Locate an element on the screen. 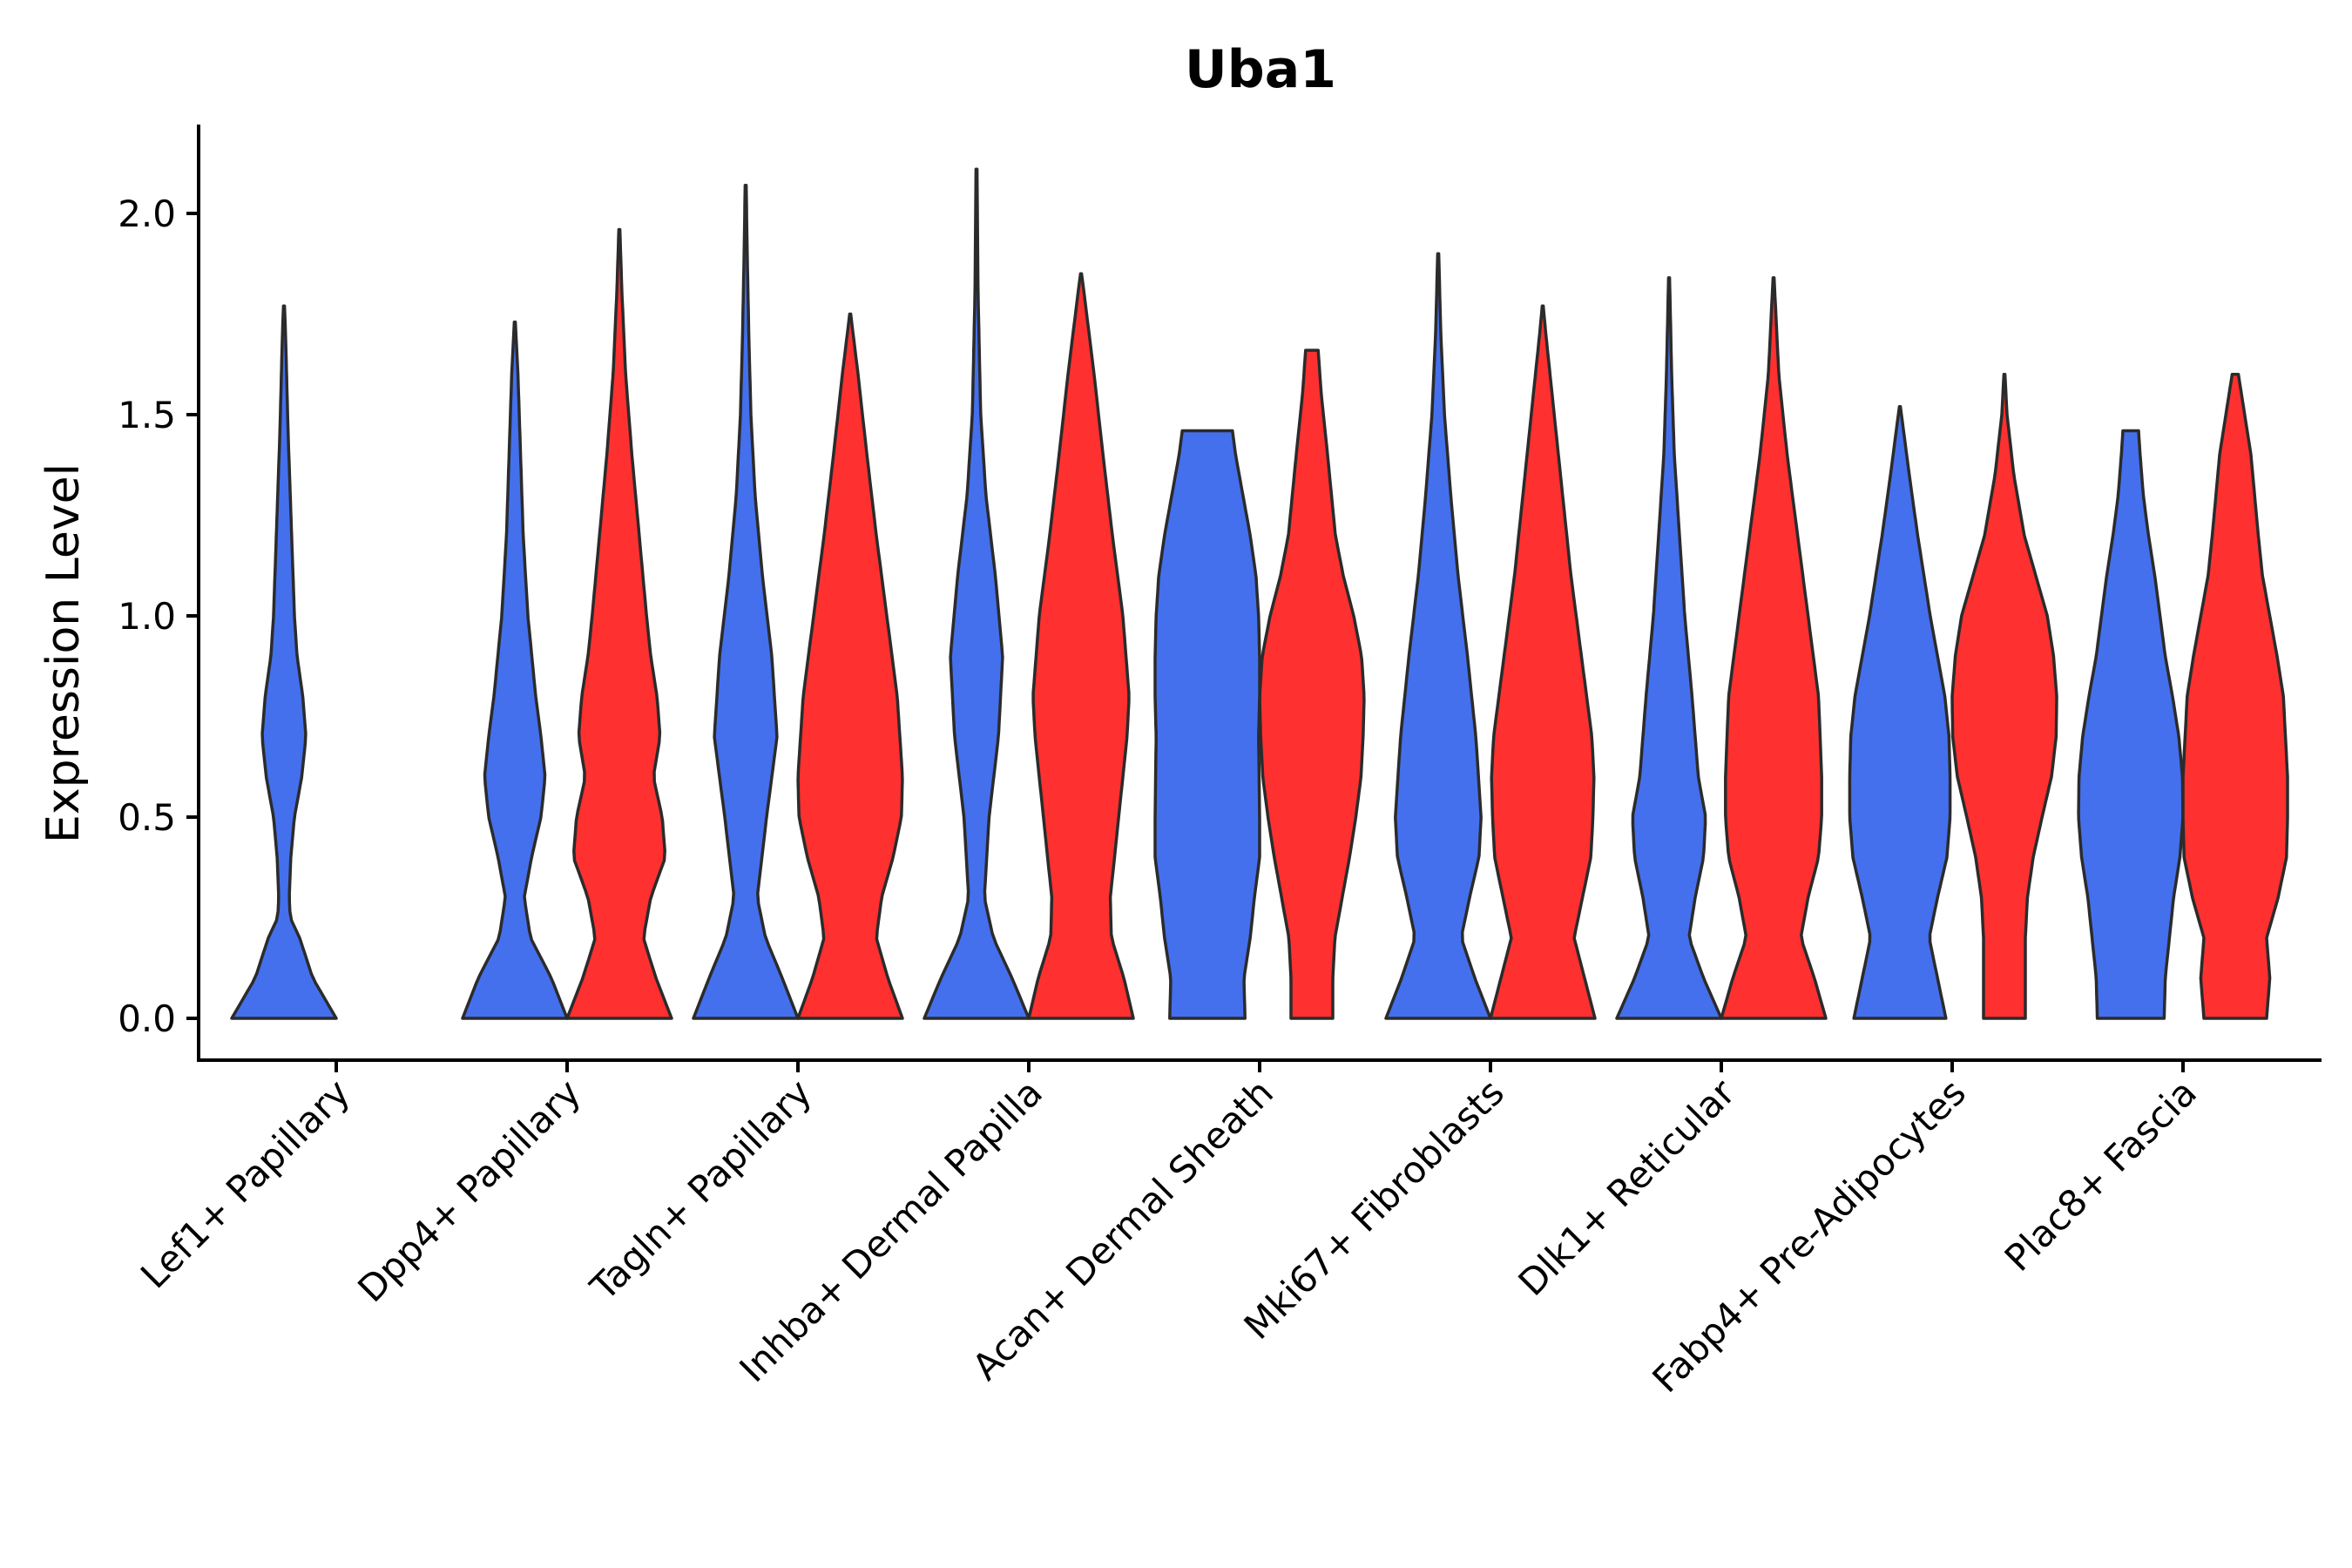  x-tick-label: Tagln+ Papillary is located at coordinates (701, 1189).